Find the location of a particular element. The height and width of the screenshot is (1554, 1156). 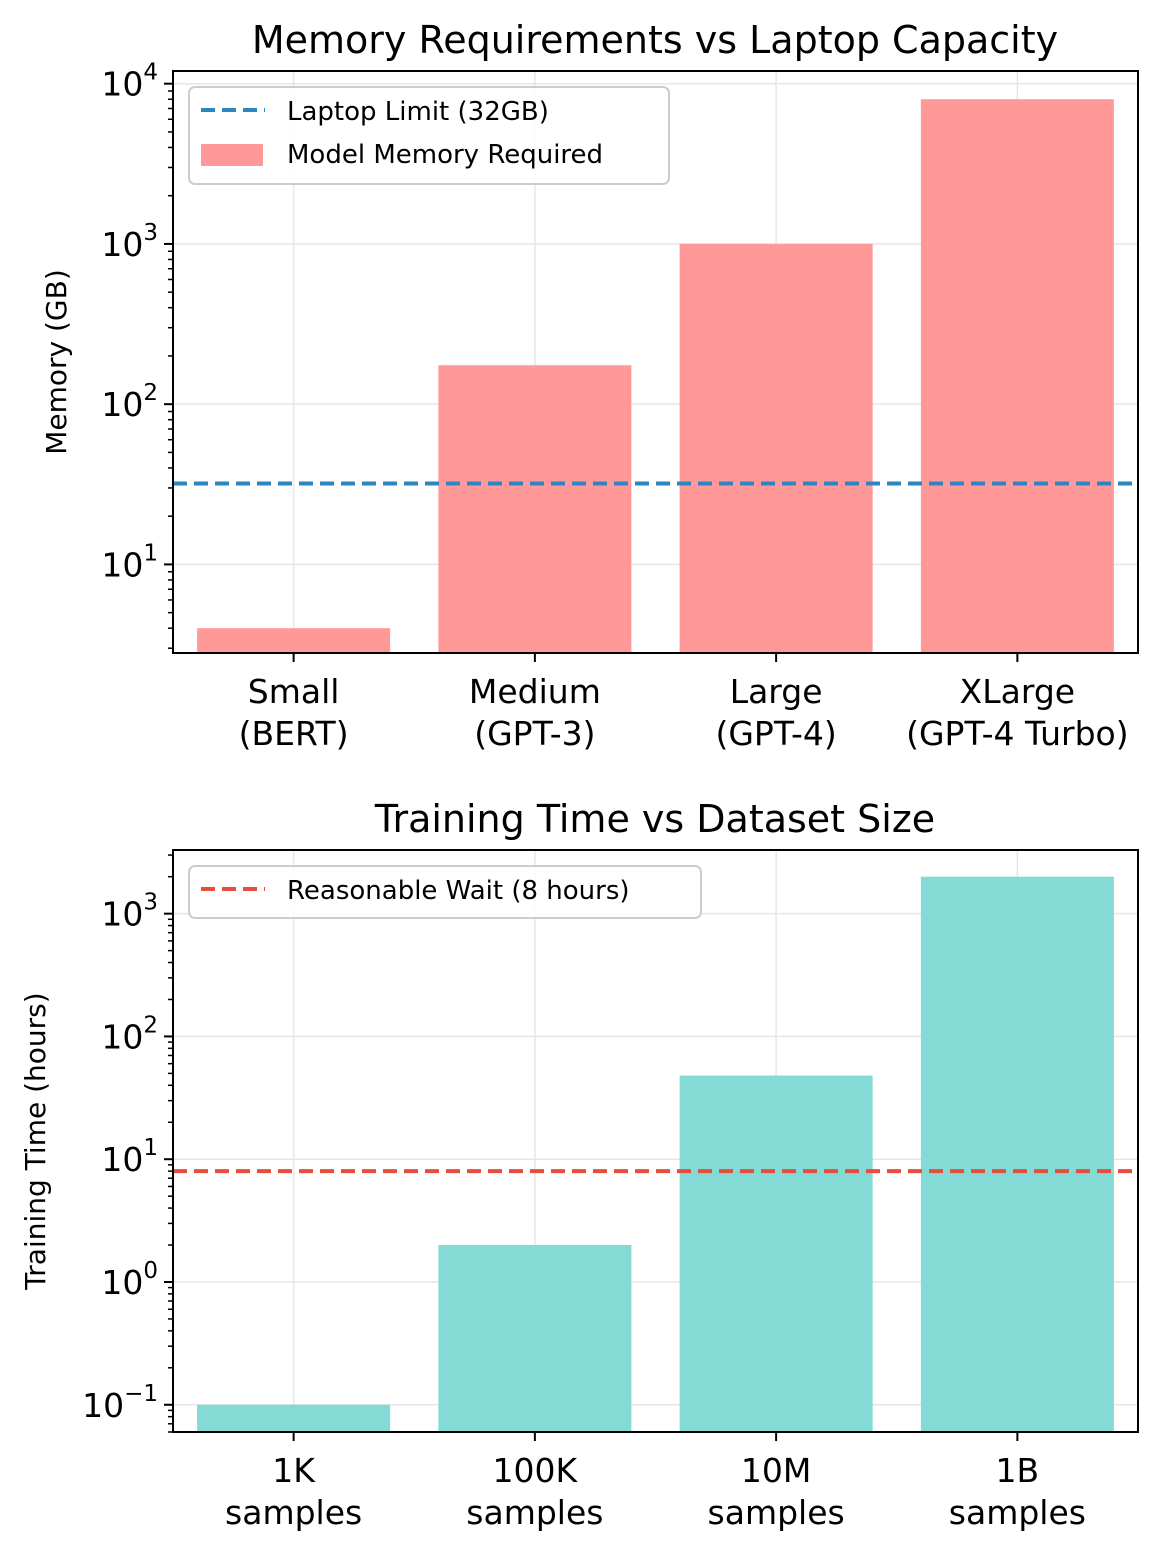

y-tick-exponent: −1 is located at coordinates (141, 1394).